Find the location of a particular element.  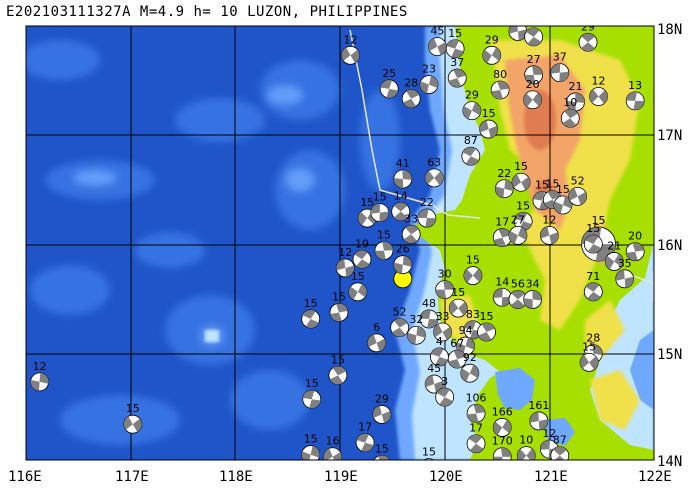

depth-label: 10 is located at coordinates (570, 102).